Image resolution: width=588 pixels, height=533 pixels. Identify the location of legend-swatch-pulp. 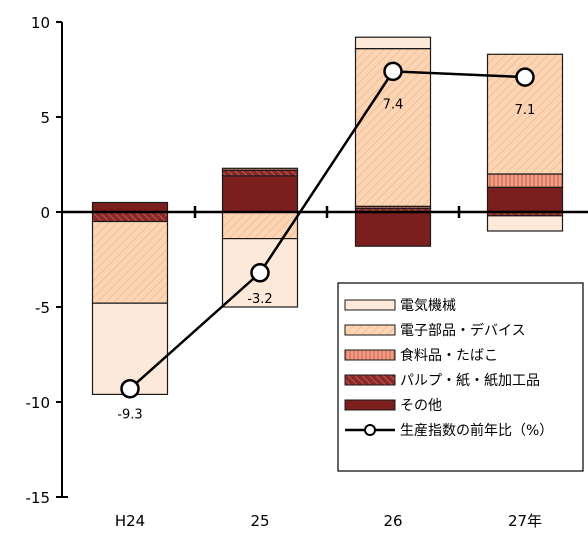
(370, 380).